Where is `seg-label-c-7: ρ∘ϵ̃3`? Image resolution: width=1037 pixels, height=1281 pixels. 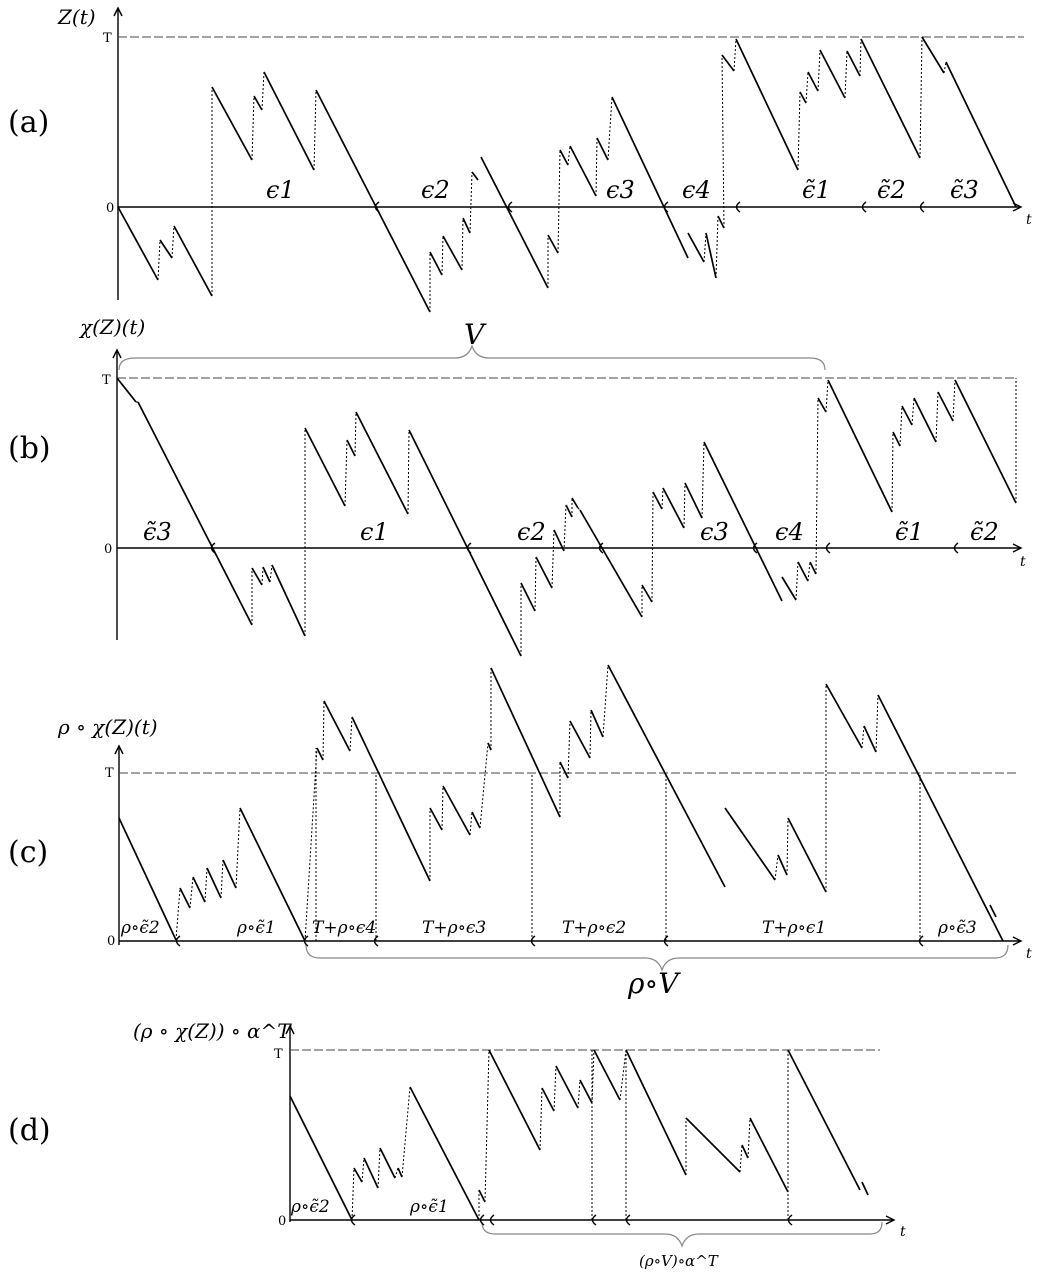 seg-label-c-7: ρ∘ϵ̃3 is located at coordinates (957, 928).